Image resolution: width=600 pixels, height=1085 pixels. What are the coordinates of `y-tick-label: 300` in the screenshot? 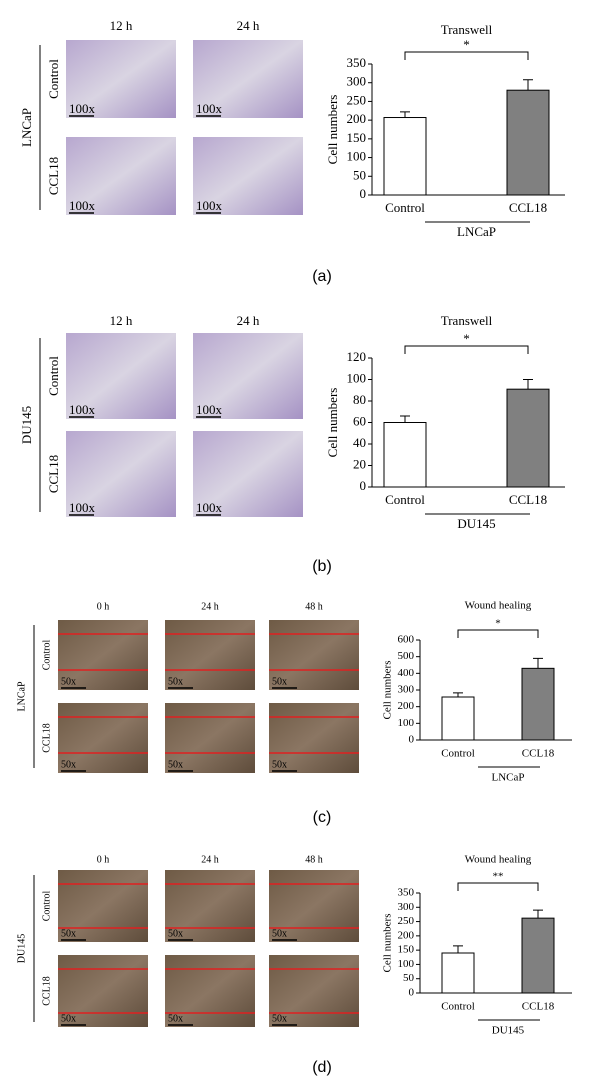 It's located at (357, 81).